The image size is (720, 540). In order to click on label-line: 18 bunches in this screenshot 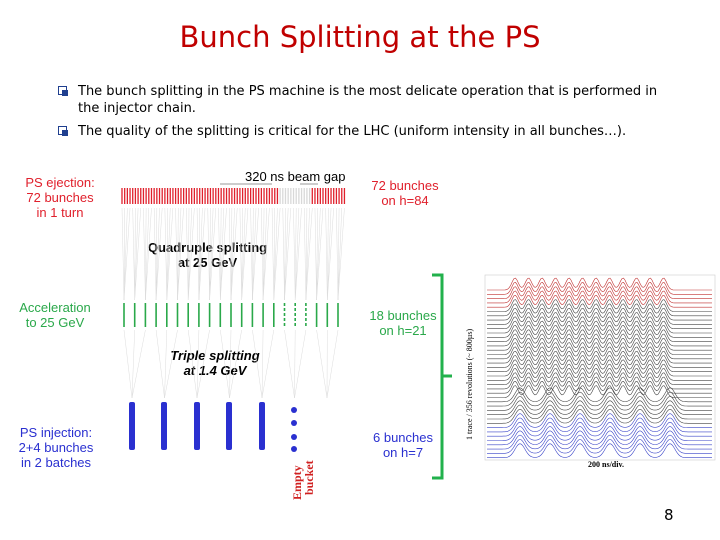, I will do `click(403, 315)`.